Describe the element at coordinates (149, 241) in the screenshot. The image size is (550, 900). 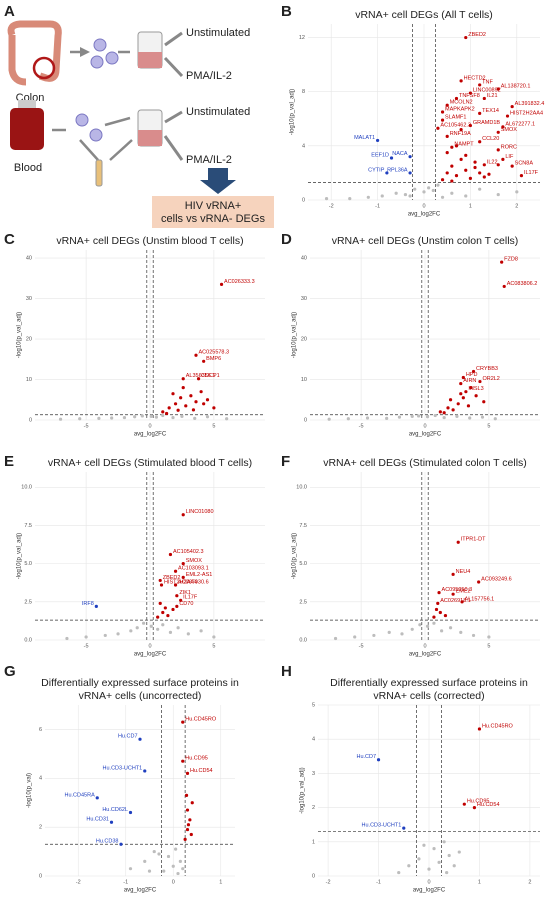
I see `chart-title: vRNA+ cell DEGs (Unstim blood T cells)` at that location.